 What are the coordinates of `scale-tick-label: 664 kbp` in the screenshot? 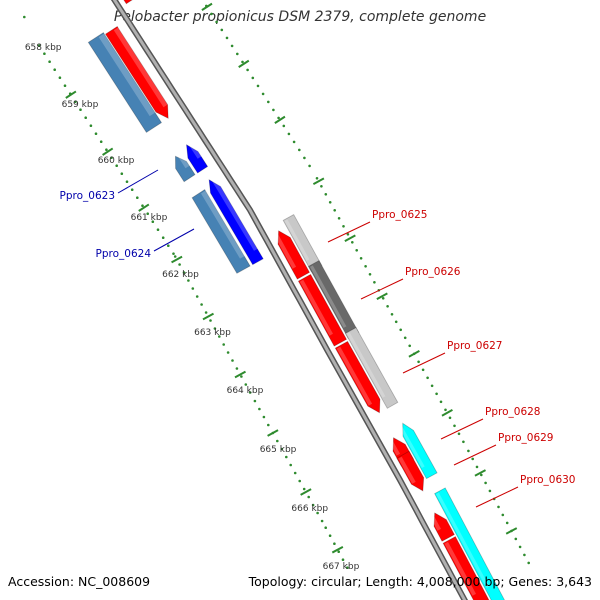 It's located at (245, 391).